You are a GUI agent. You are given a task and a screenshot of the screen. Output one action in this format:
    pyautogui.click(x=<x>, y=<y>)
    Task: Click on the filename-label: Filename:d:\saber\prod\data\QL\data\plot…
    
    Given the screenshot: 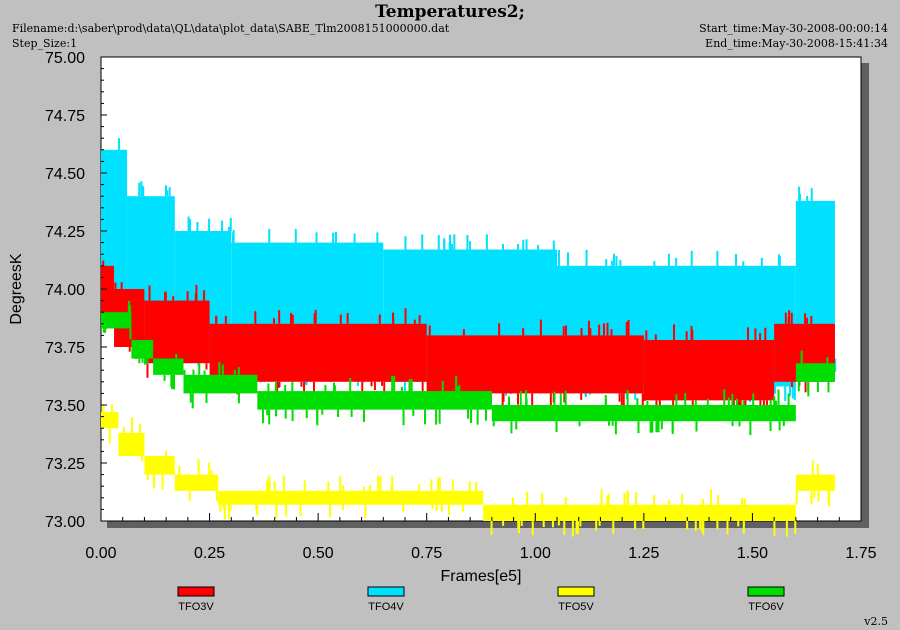 What is the action you would take?
    pyautogui.click(x=231, y=28)
    